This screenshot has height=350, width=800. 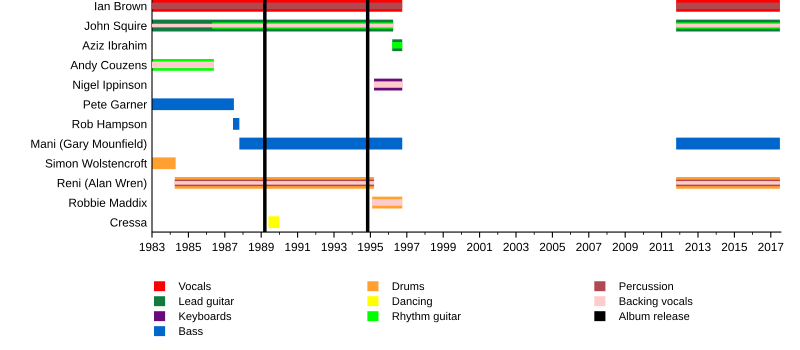 I want to click on legend-label: Vocals, so click(x=194, y=286).